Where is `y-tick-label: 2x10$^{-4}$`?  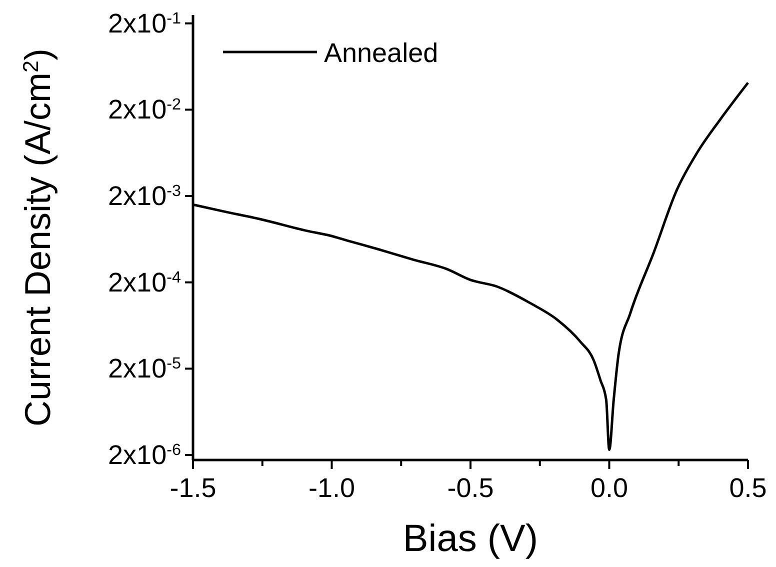 y-tick-label: 2x10$^{-4}$ is located at coordinates (144, 282).